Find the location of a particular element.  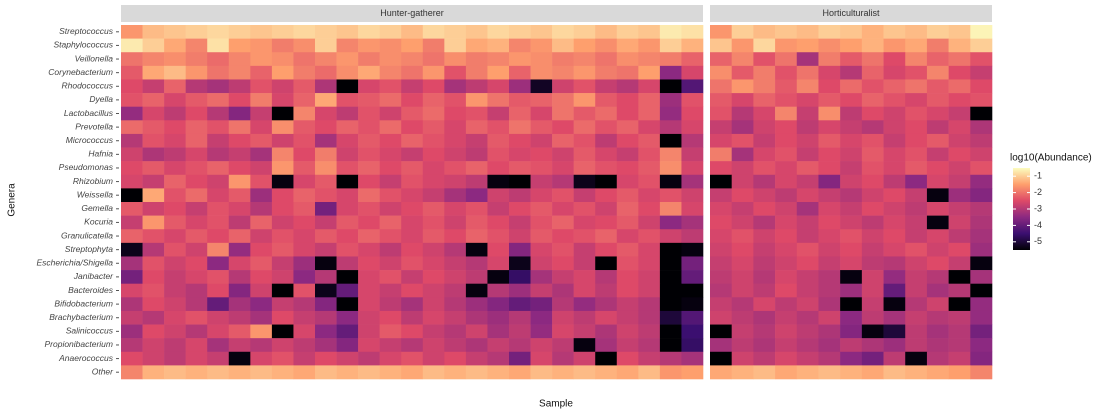

y-tick-label: Streptococcus is located at coordinates (86, 31).